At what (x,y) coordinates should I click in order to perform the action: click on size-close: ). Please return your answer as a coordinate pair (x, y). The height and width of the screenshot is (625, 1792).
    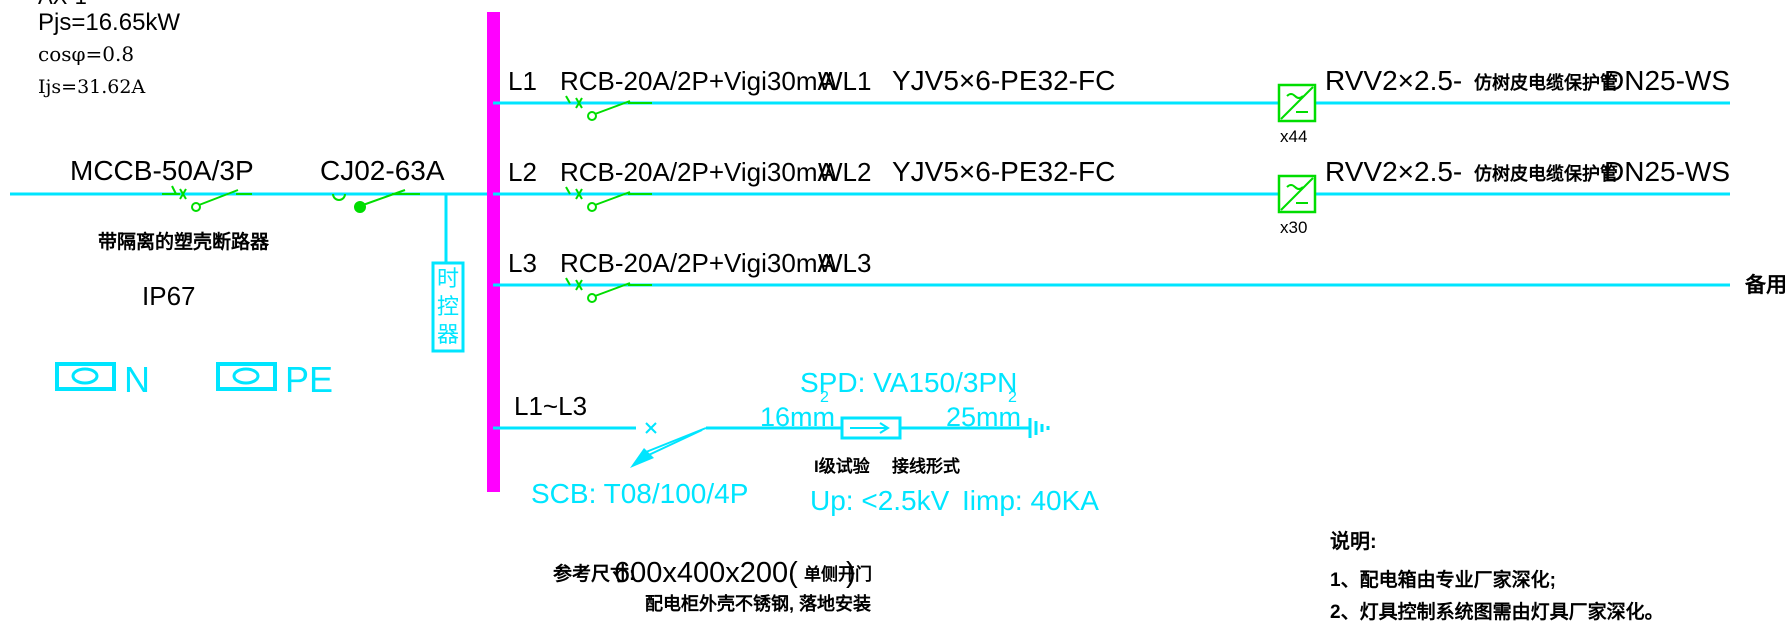
    Looking at the image, I should click on (851, 573).